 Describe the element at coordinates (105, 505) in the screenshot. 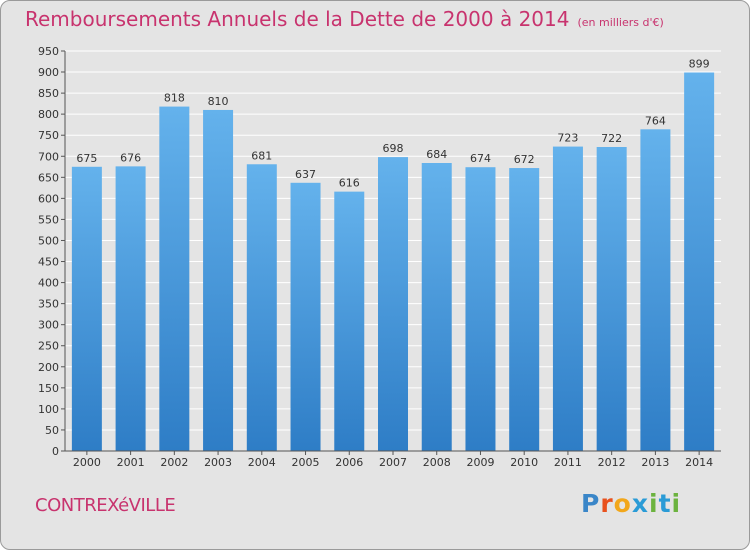

I see `town-name: CONTREXéVILLE` at that location.